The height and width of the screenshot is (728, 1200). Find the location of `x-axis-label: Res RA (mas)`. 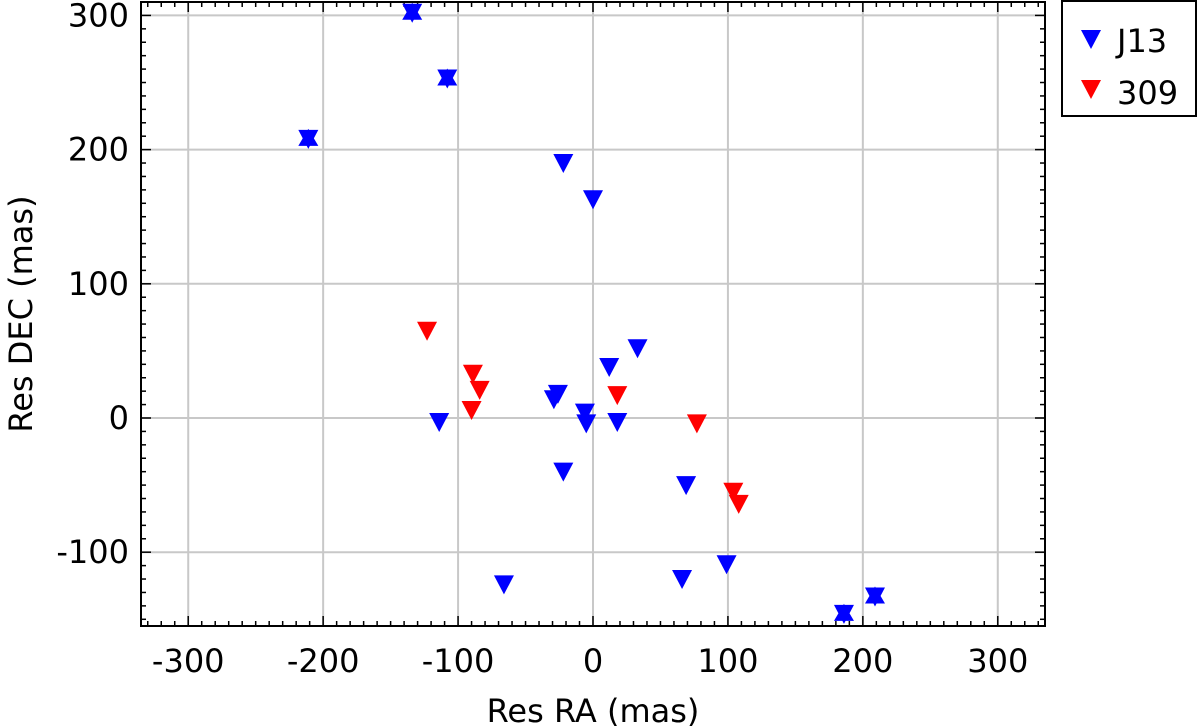

x-axis-label: Res RA (mas) is located at coordinates (593, 710).